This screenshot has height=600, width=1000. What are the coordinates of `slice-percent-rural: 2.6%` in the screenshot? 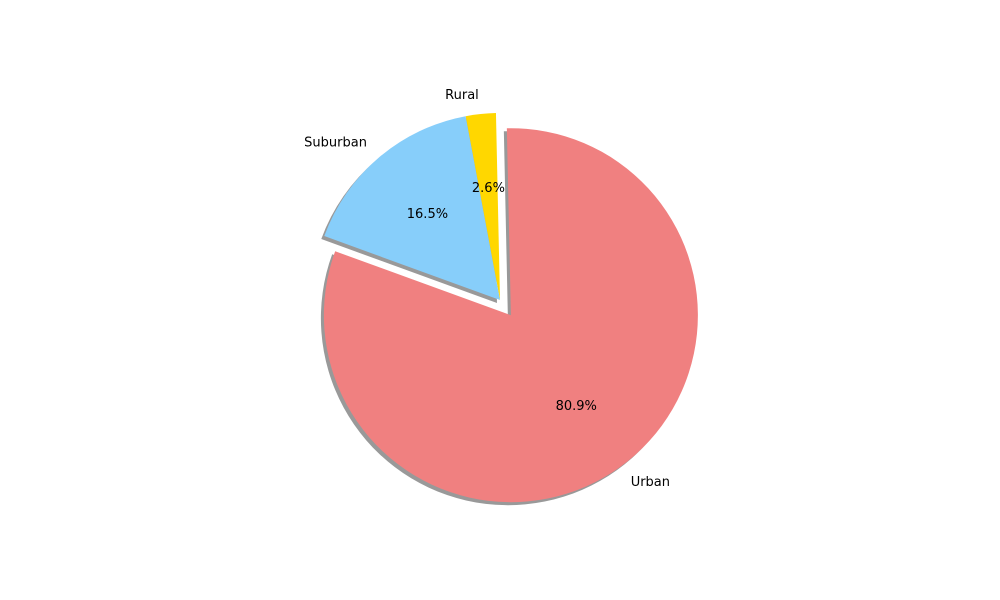 It's located at (488, 188).